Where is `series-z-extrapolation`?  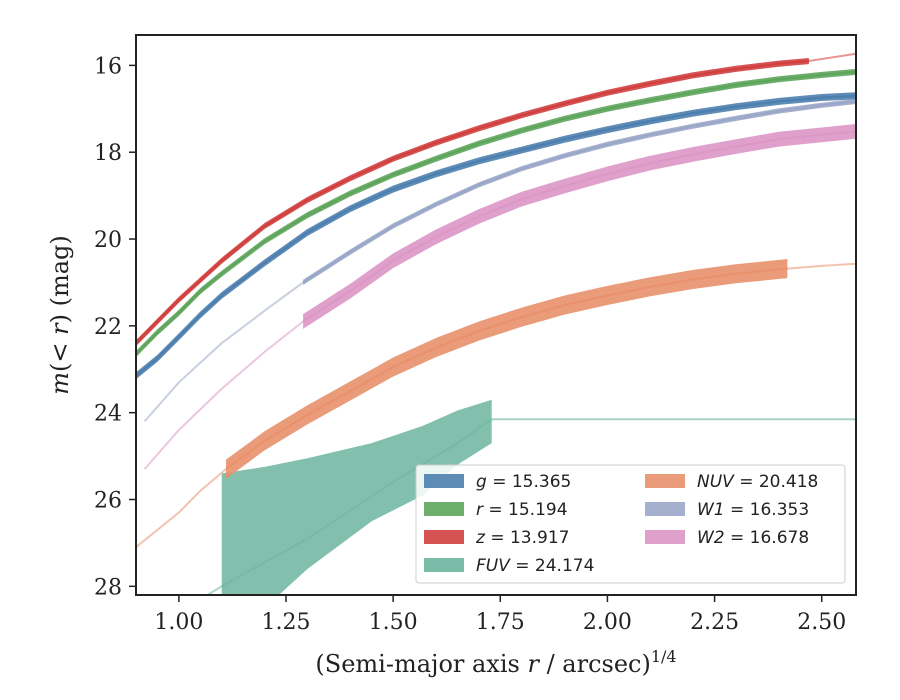 series-z-extrapolation is located at coordinates (832, 57).